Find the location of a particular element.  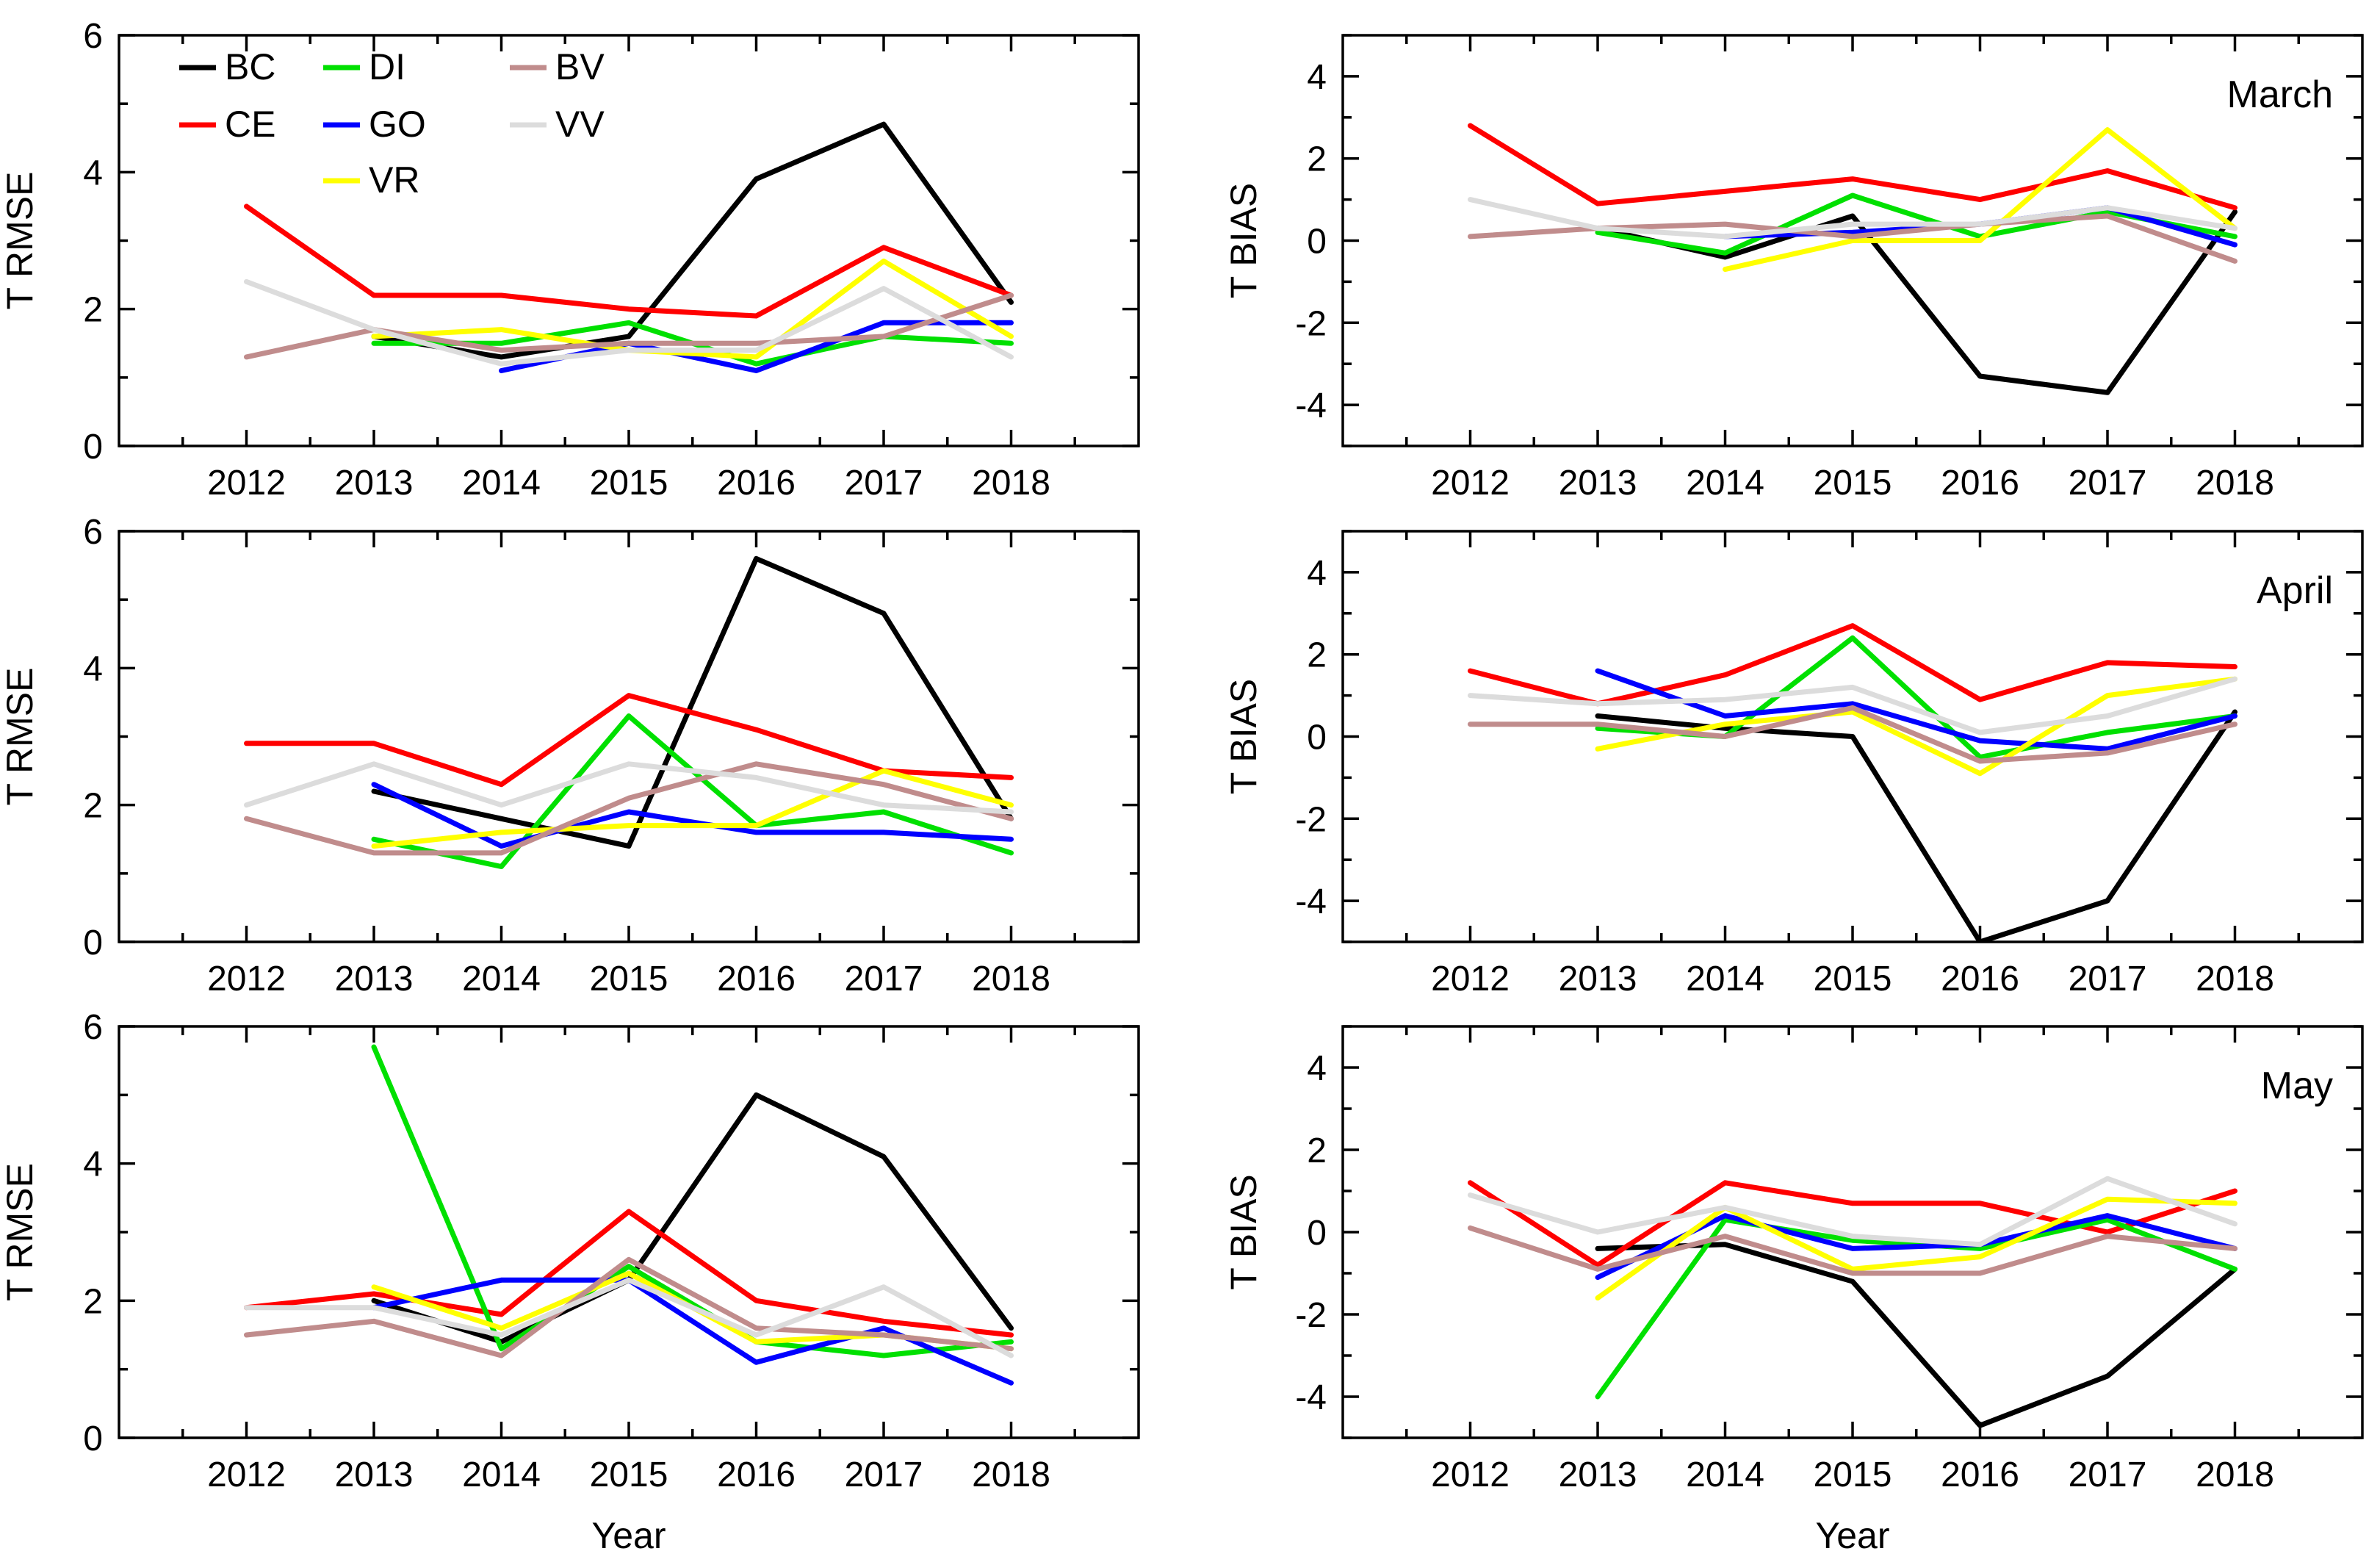

legend-item-bv: BV is located at coordinates (558, 66).